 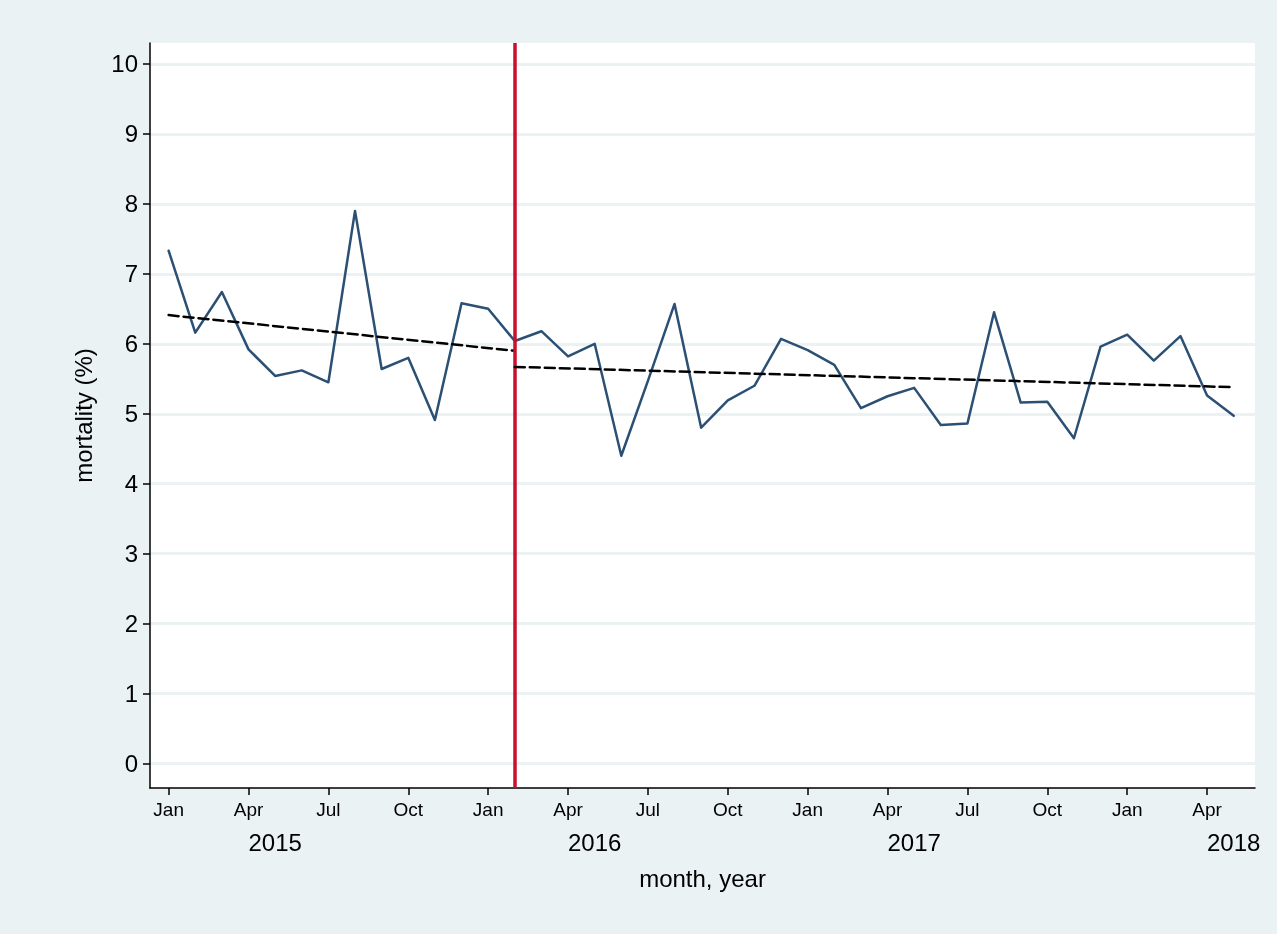 What do you see at coordinates (702, 878) in the screenshot?
I see `x-axis-title: month, year` at bounding box center [702, 878].